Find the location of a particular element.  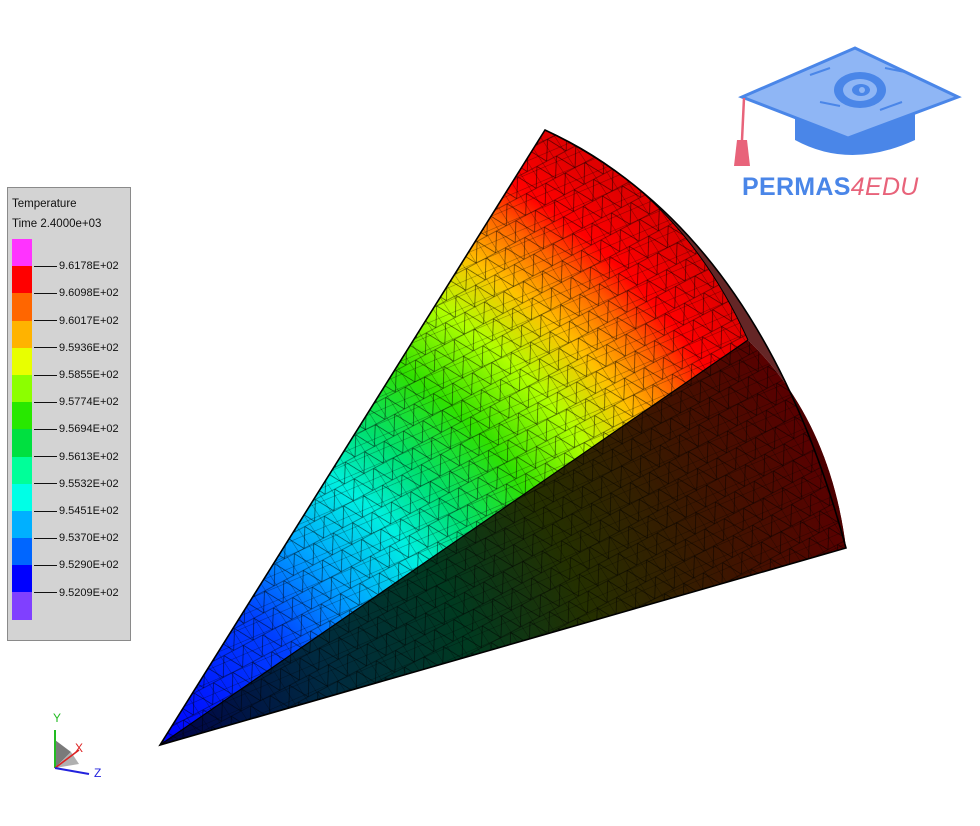

legend-value-text: 9.5209E+02 is located at coordinates (89, 592).